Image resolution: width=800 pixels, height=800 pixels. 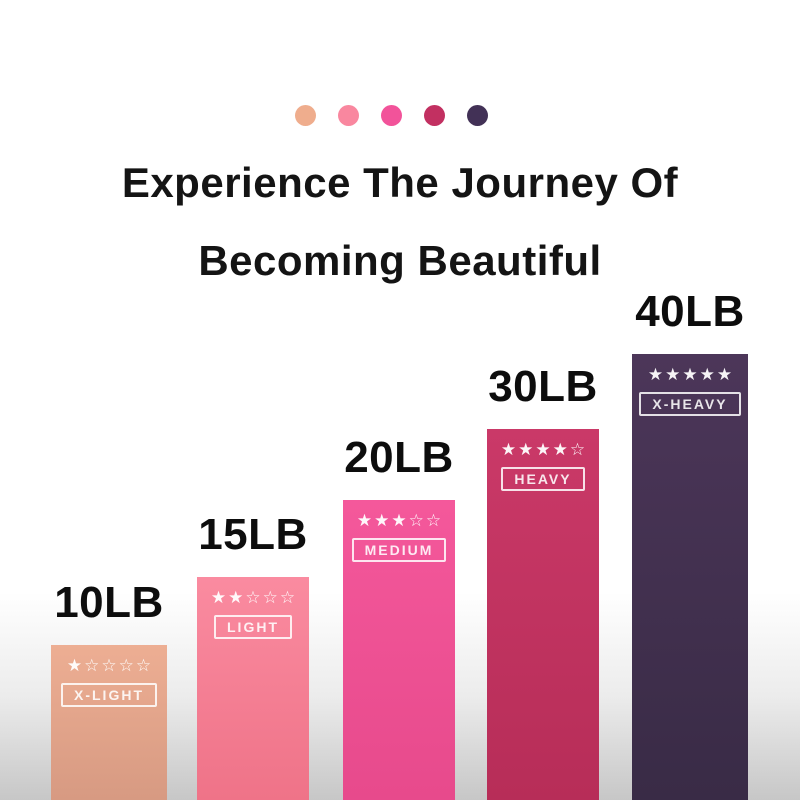 What do you see at coordinates (544, 449) in the screenshot?
I see `star-rating: ★★★★☆` at bounding box center [544, 449].